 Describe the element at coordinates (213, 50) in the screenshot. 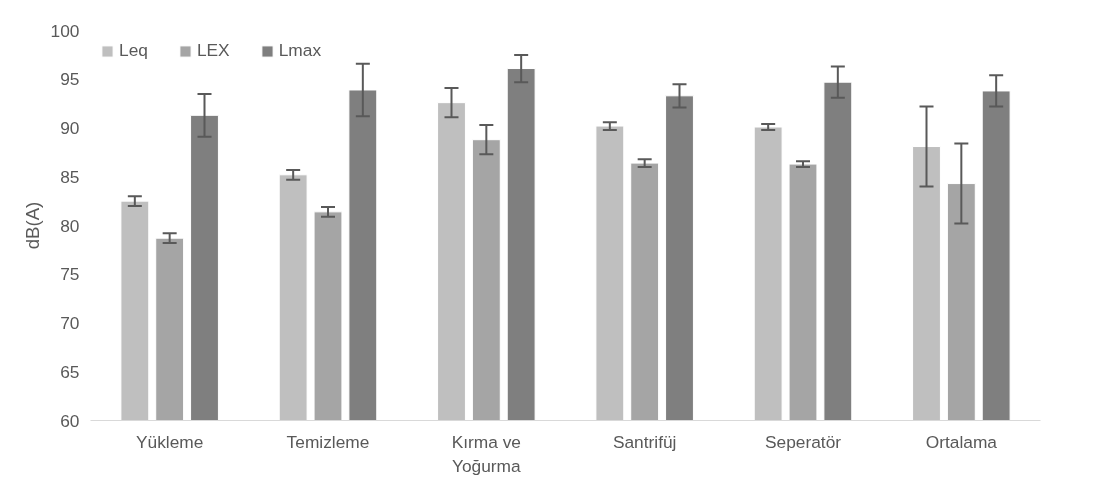

I see `legend-label: LEX` at that location.